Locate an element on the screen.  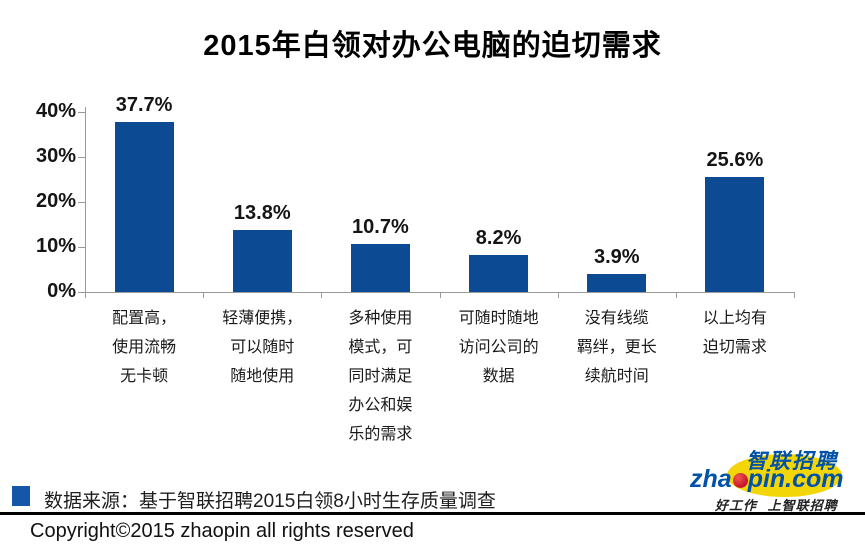
category-label-line: 无卡顿 is located at coordinates (144, 376).